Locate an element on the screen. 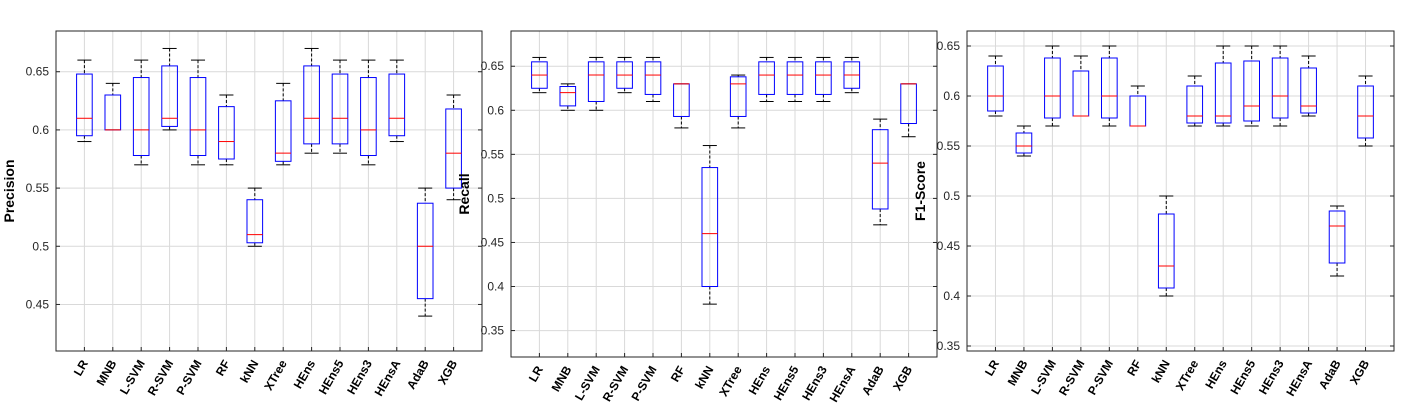 The width and height of the screenshot is (1412, 420). x-tick-label: R-SVM is located at coordinates (160, 378).